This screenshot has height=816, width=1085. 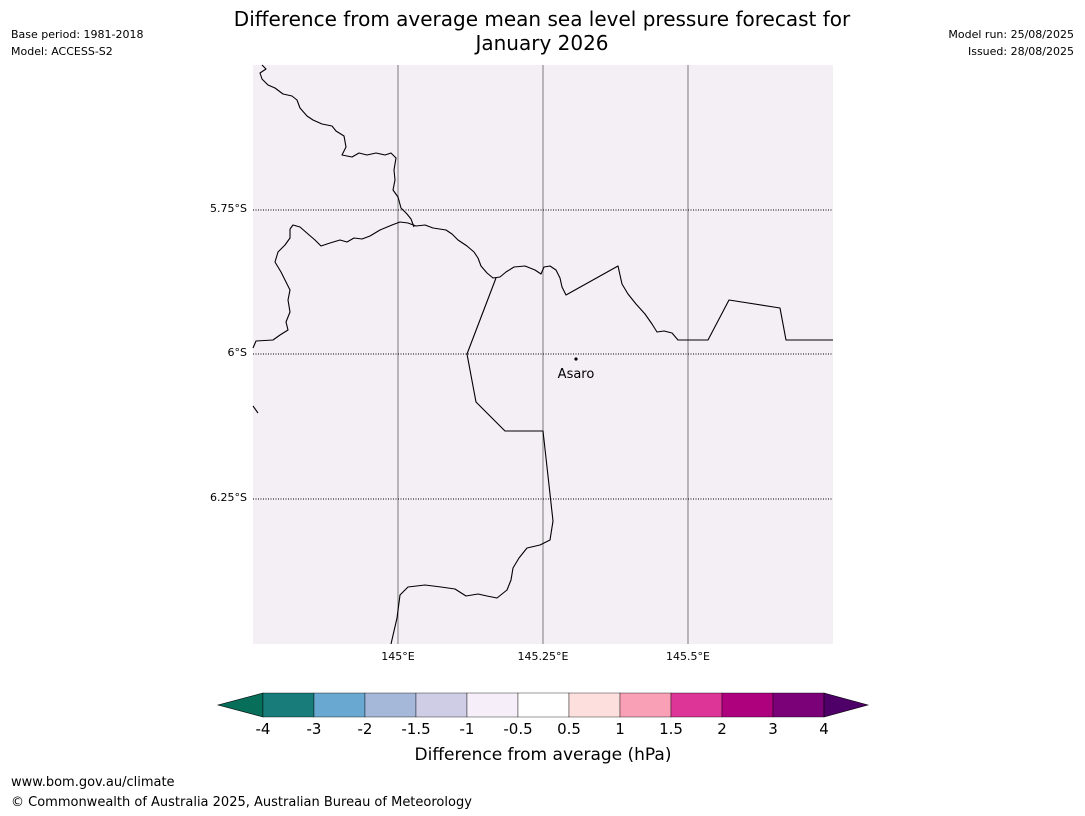 What do you see at coordinates (416, 729) in the screenshot?
I see `colorbar-tick-label: -1.5` at bounding box center [416, 729].